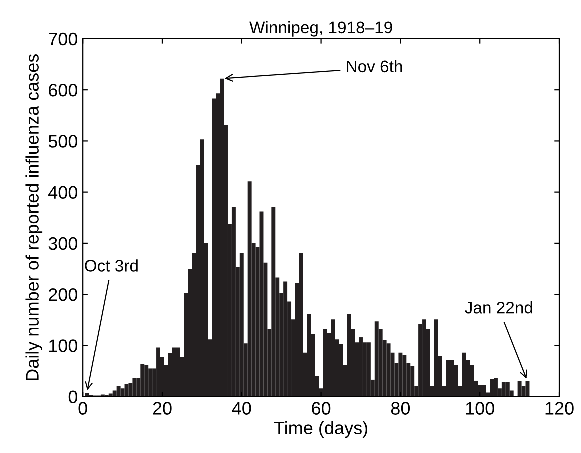  Describe the element at coordinates (63, 39) in the screenshot. I see `y-tick-label: 700` at that location.